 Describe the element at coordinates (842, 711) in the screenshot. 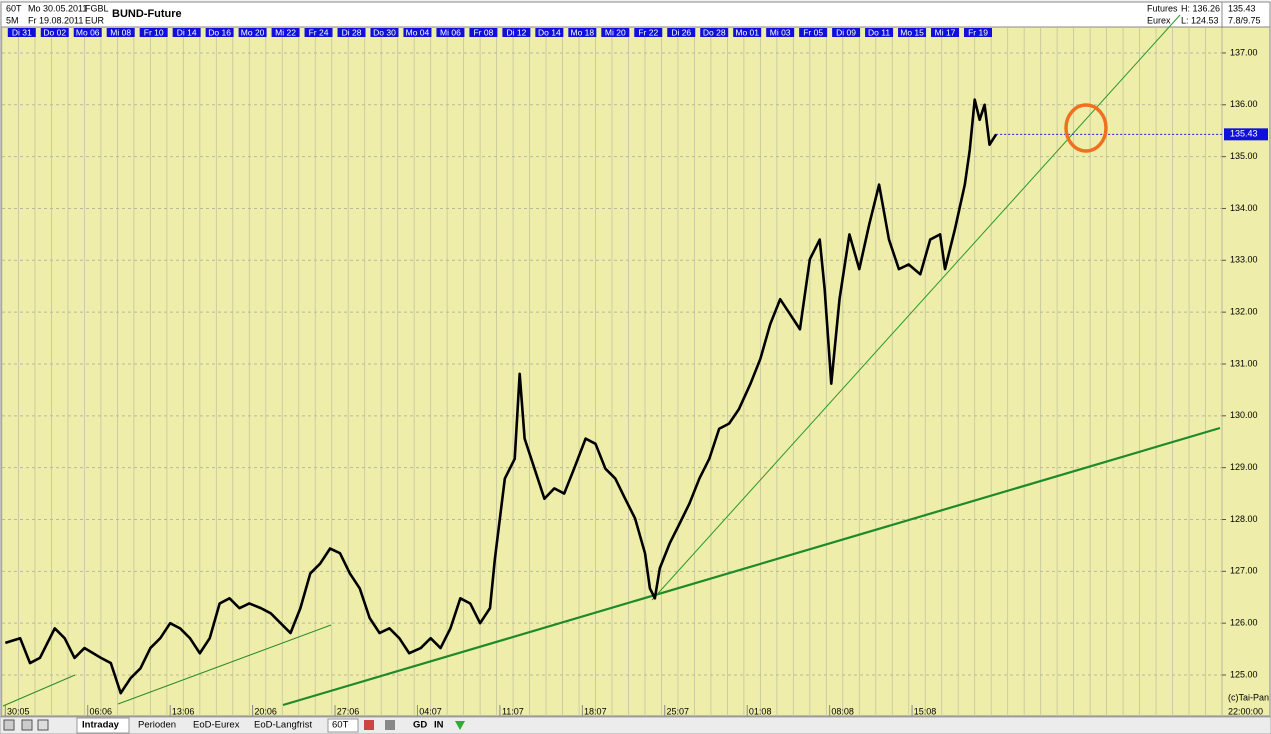

I see `x-tick-label: 08:08` at that location.